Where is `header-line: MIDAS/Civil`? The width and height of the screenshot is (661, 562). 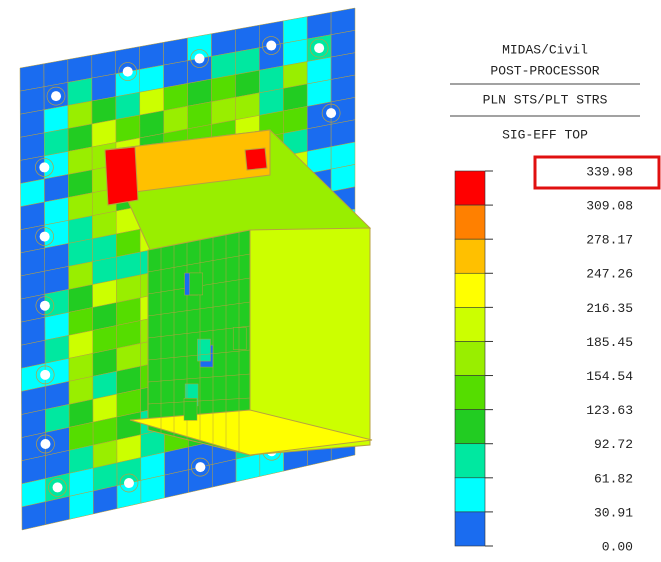 header-line: MIDAS/Civil is located at coordinates (545, 49).